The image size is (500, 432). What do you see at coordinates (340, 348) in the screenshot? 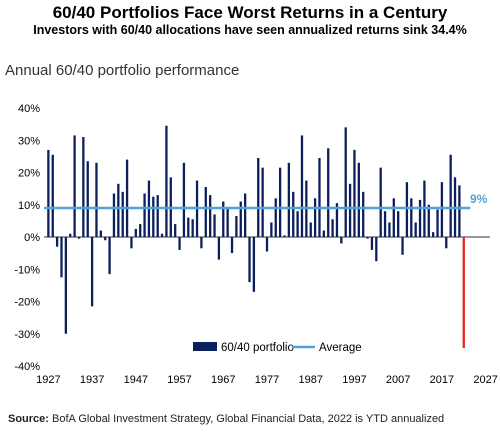
I see `legend-average-label: Average` at bounding box center [340, 348].